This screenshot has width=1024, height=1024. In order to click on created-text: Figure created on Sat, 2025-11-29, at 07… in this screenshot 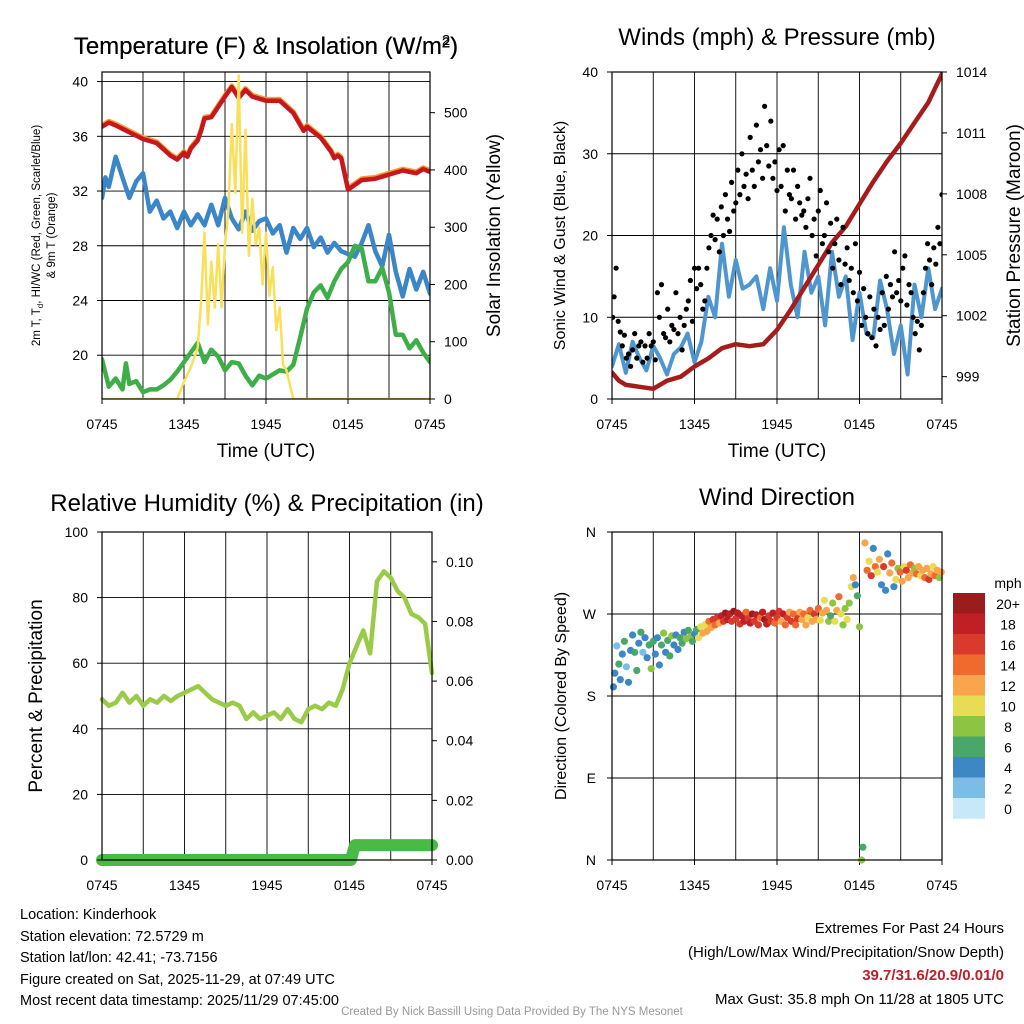, I will do `click(177, 979)`.